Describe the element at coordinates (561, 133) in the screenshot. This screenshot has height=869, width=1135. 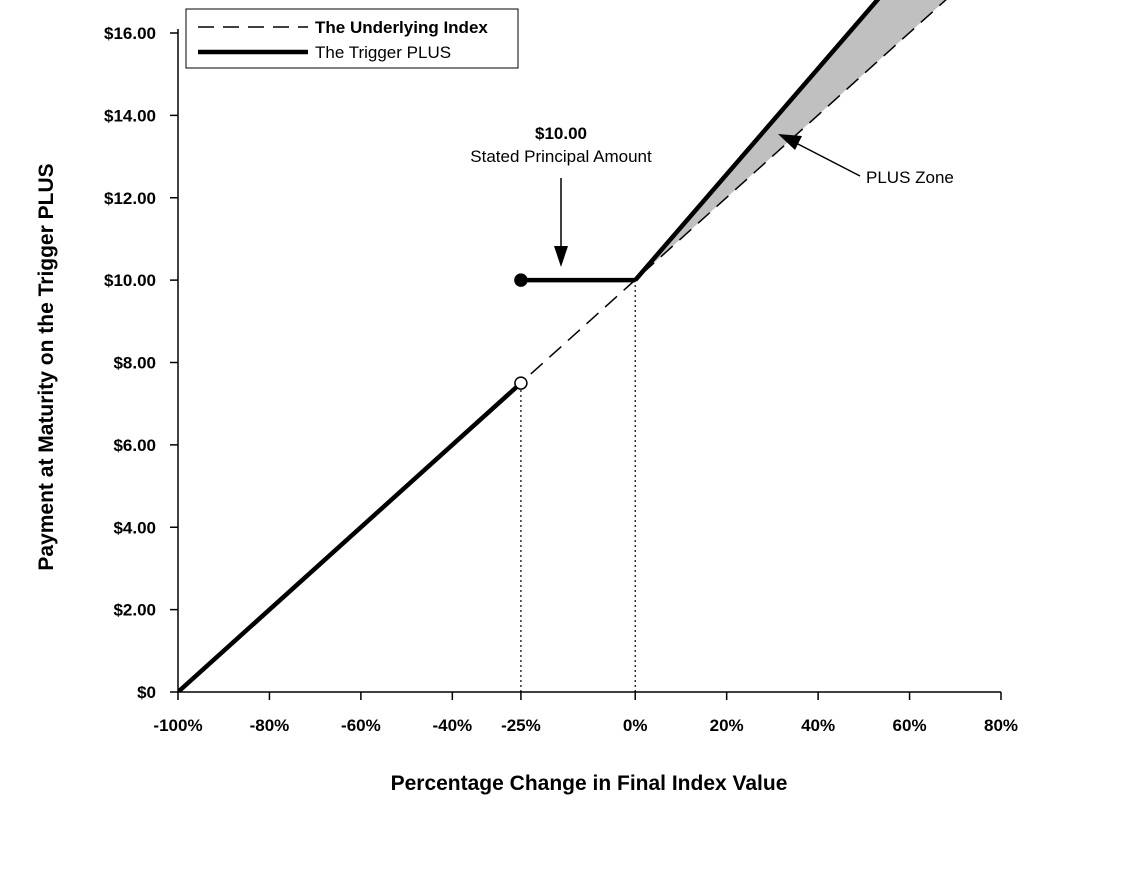
I see `principal-annotation-value: $10.00` at that location.